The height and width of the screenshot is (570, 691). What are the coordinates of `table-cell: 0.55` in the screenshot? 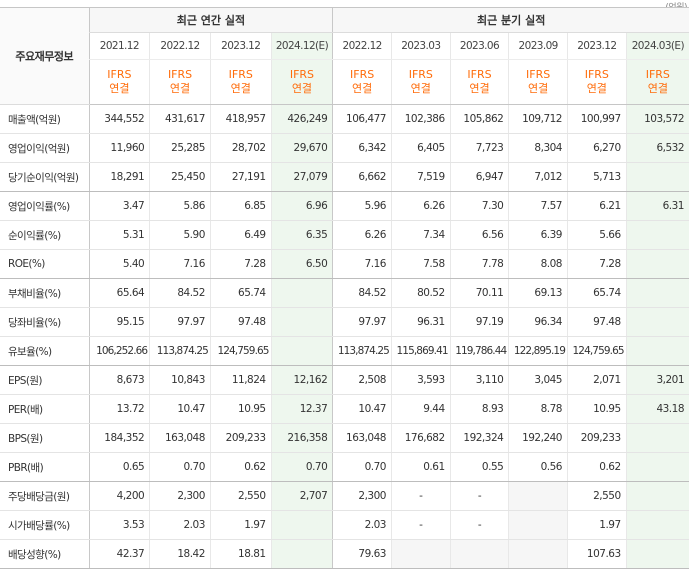 It's located at (479, 467).